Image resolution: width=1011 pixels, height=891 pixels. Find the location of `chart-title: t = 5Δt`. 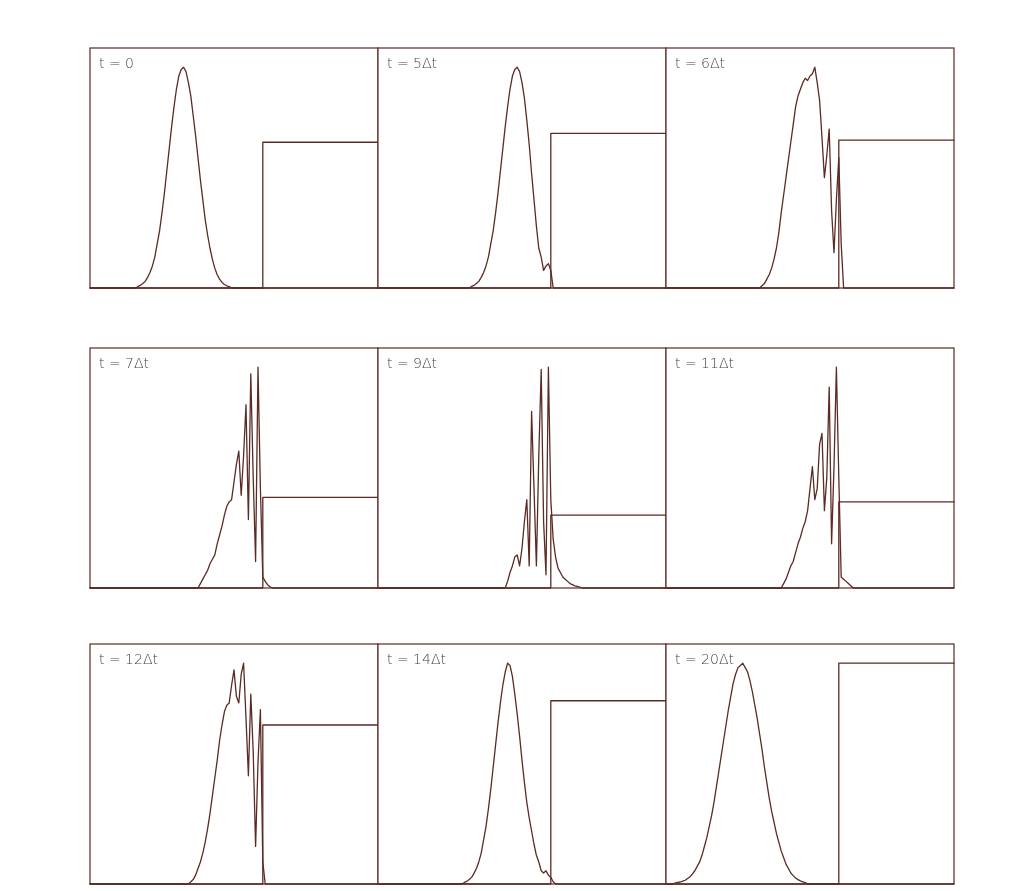

chart-title: t = 5Δt is located at coordinates (412, 63).